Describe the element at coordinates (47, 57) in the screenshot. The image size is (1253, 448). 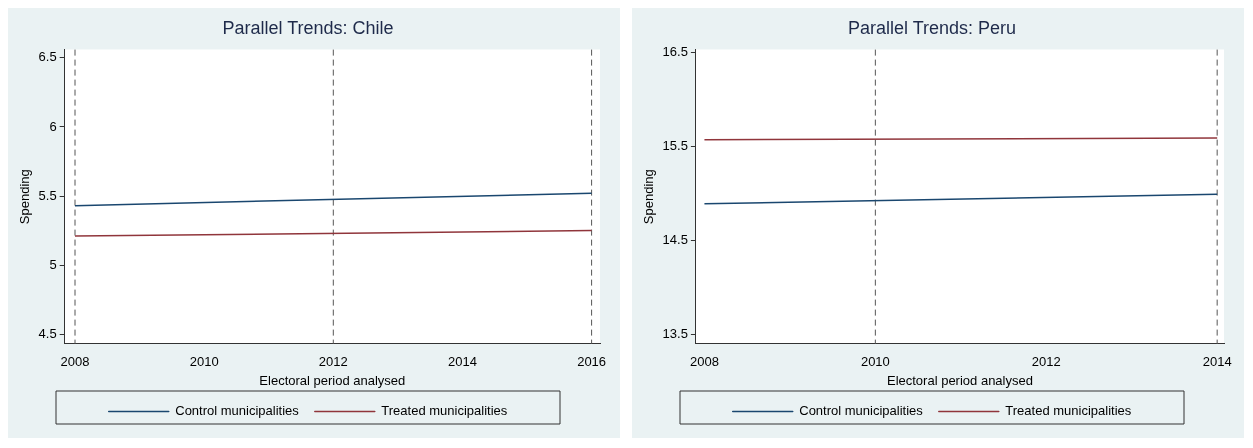
I see `y-tick-label: 6.5` at that location.